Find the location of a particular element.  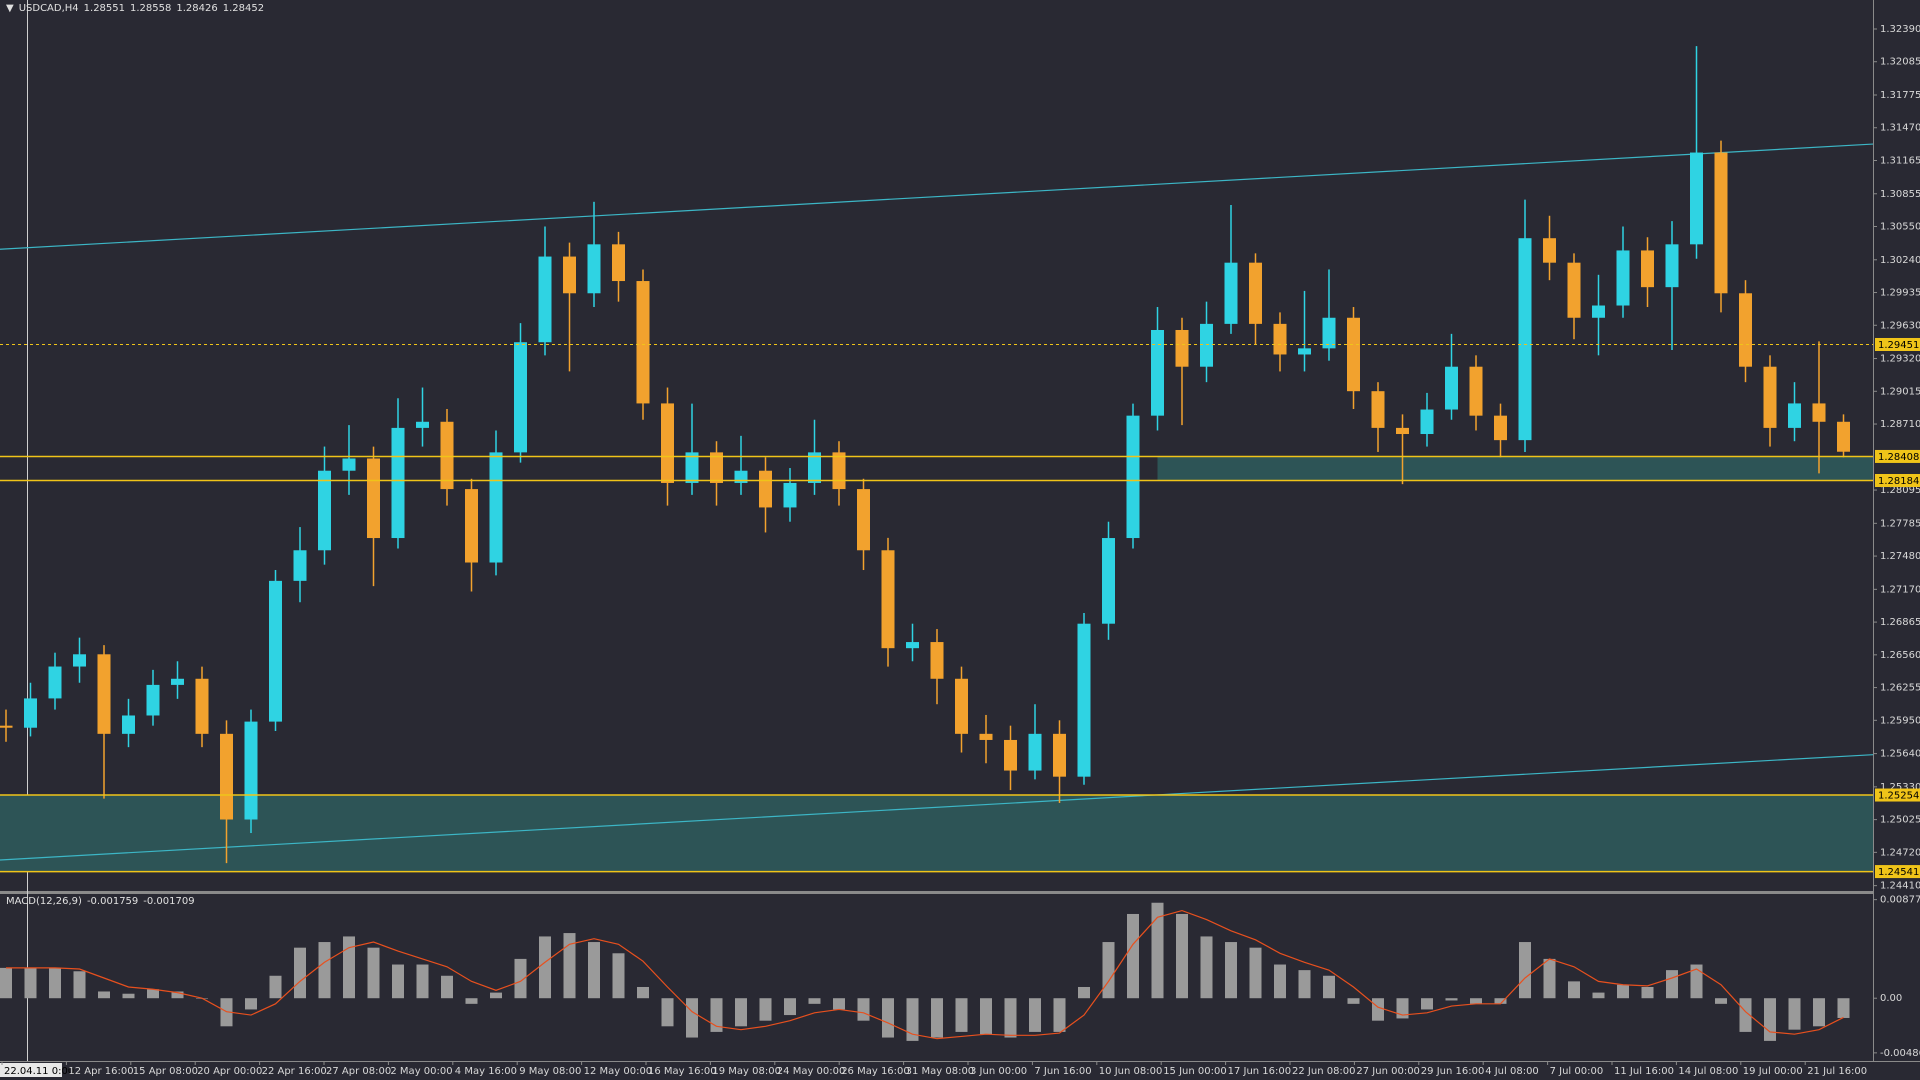

y-tick-label: 1.29630 is located at coordinates (1900, 325).